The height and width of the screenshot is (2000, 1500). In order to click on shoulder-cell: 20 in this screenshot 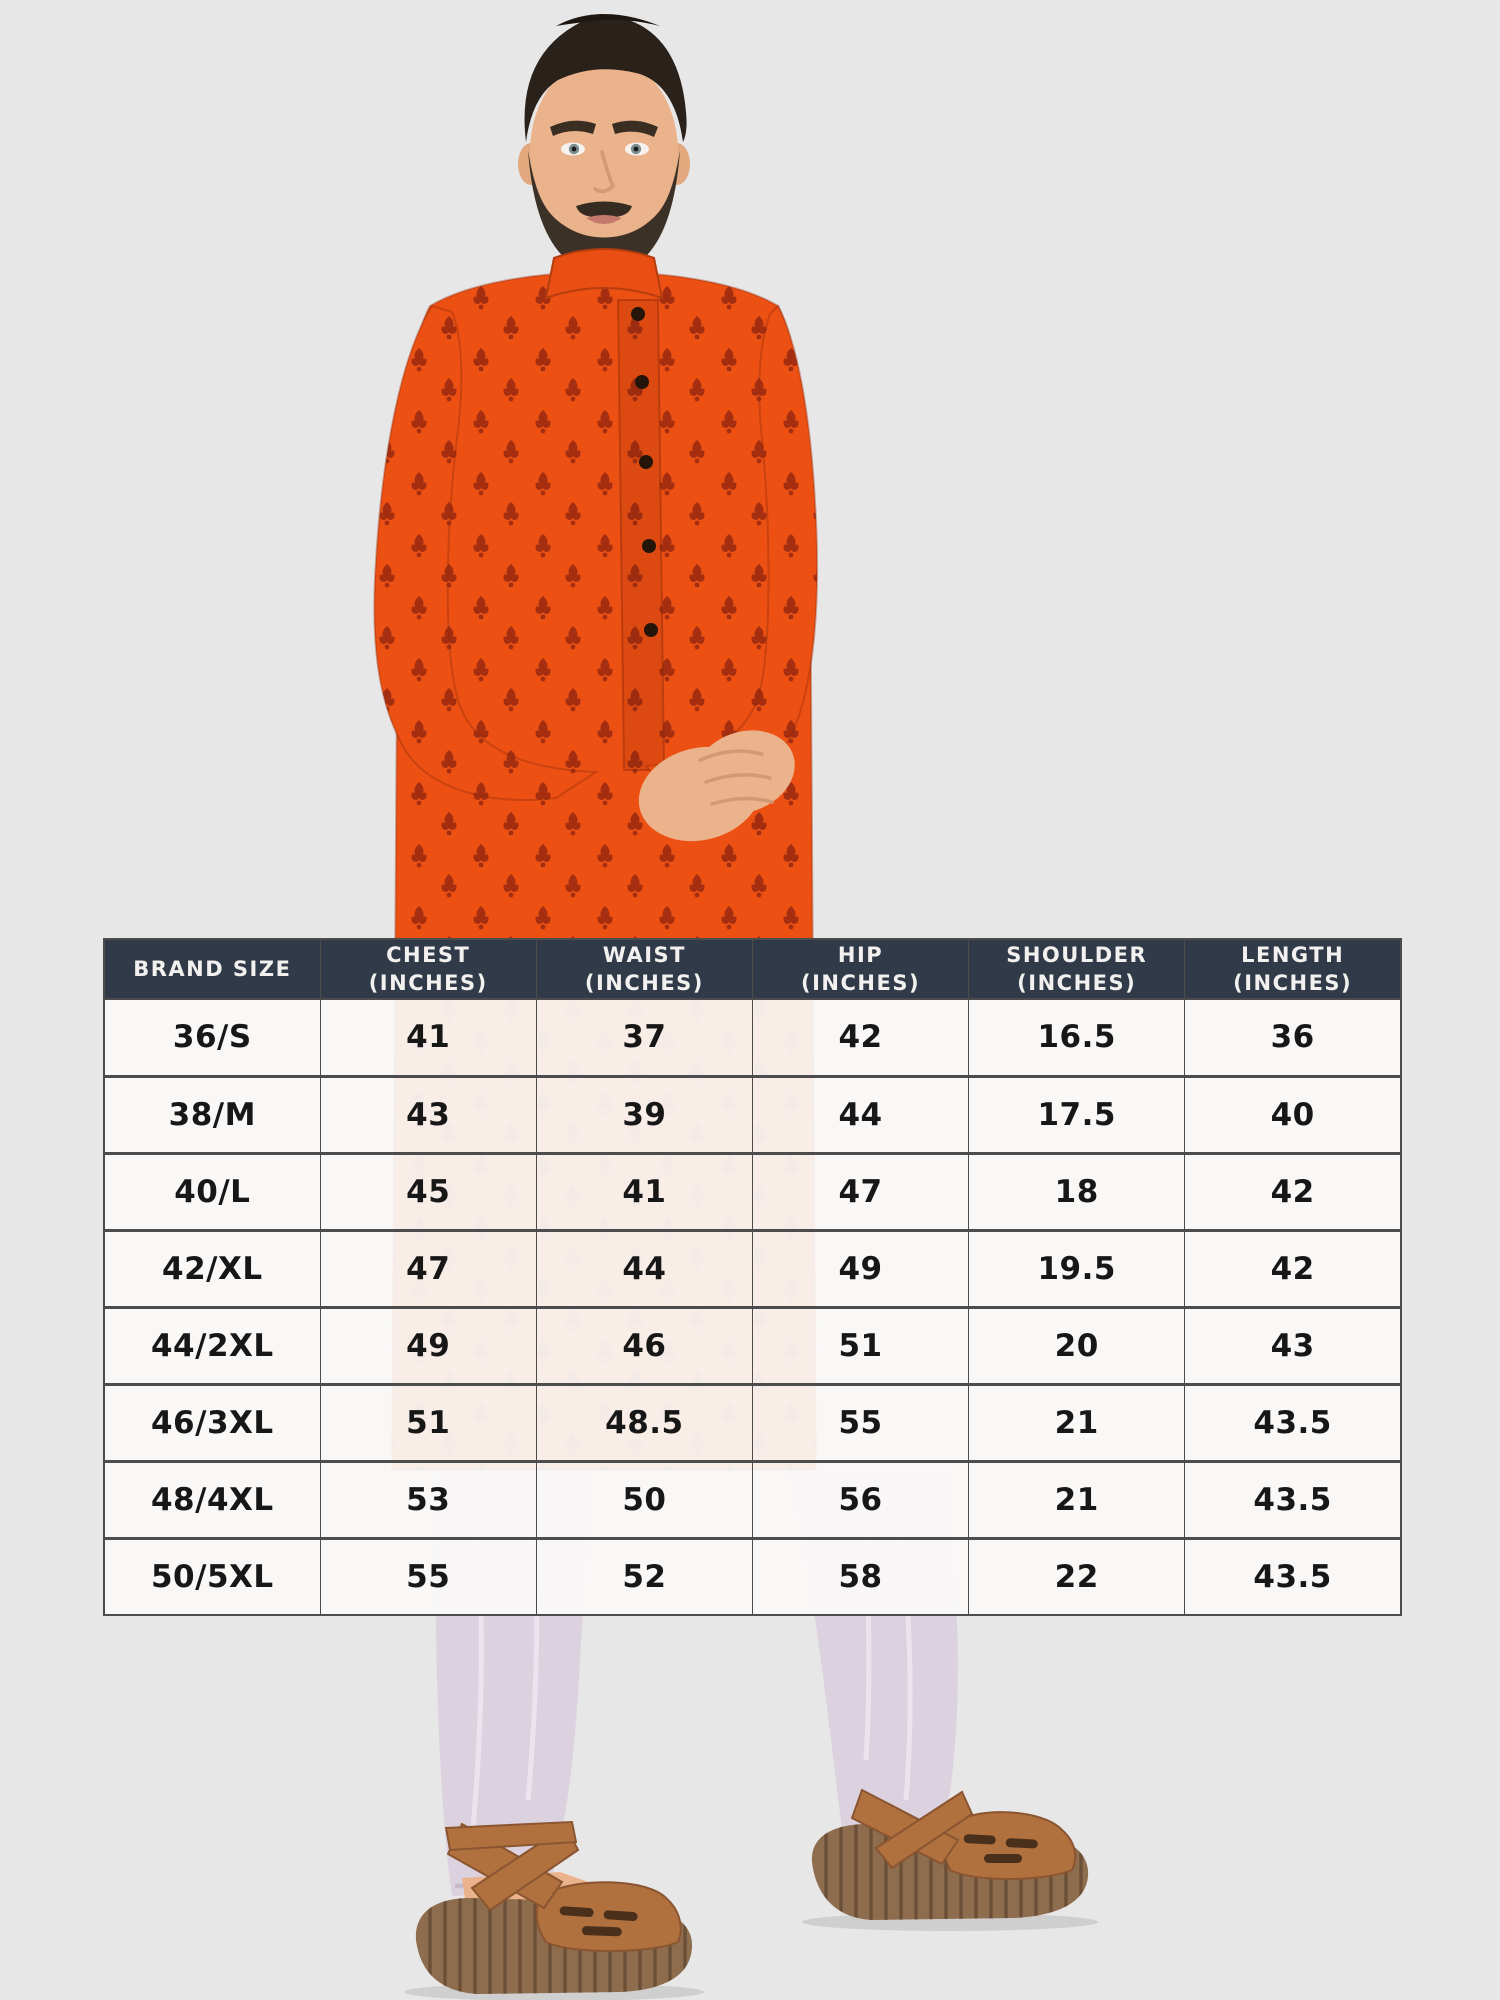, I will do `click(1077, 1345)`.